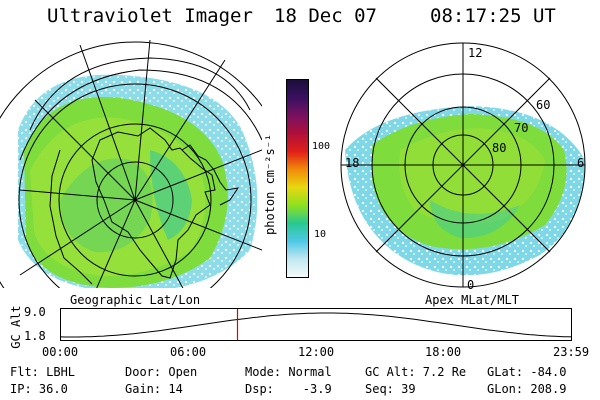 Image resolution: width=600 pixels, height=400 pixels. I want to click on mlt-label-18: 18, so click(352, 163).